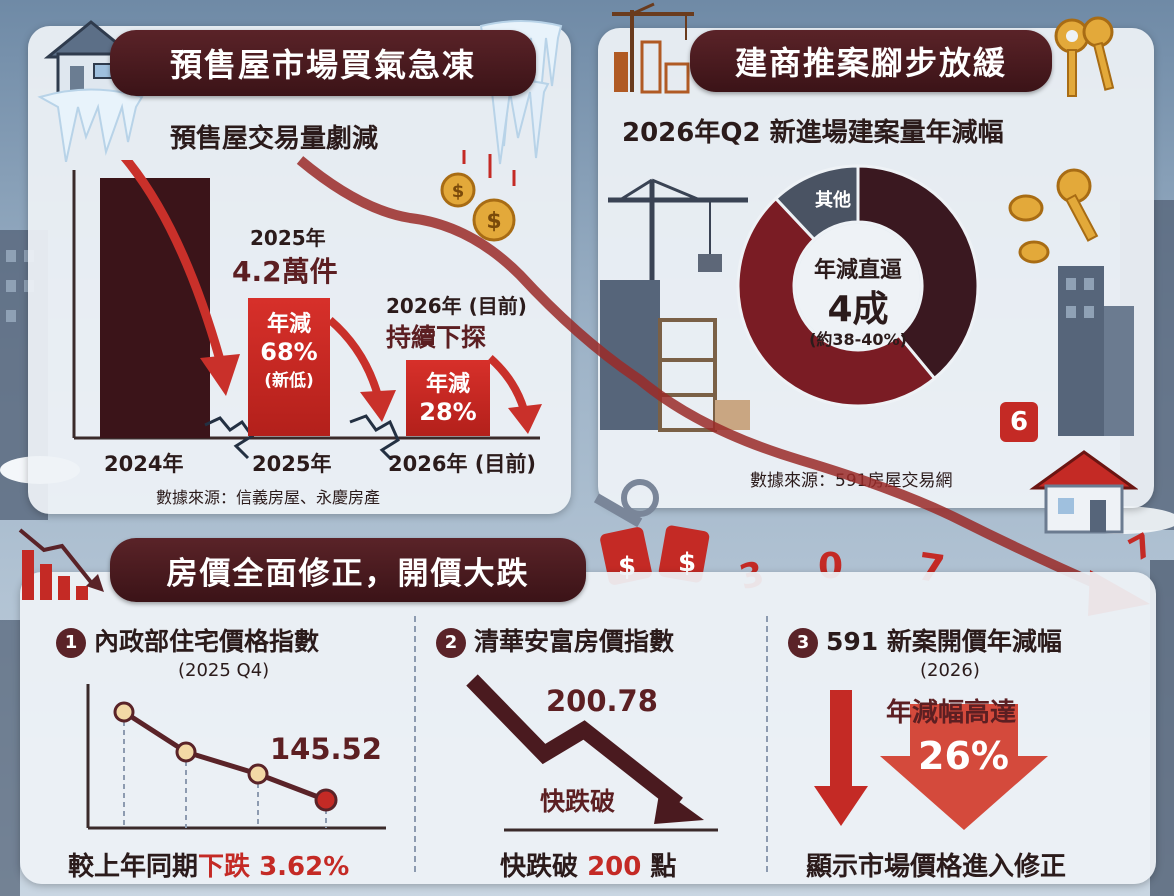  Describe the element at coordinates (456, 306) in the screenshot. I see `bar-2026-year: 2026年 (目前)` at that location.